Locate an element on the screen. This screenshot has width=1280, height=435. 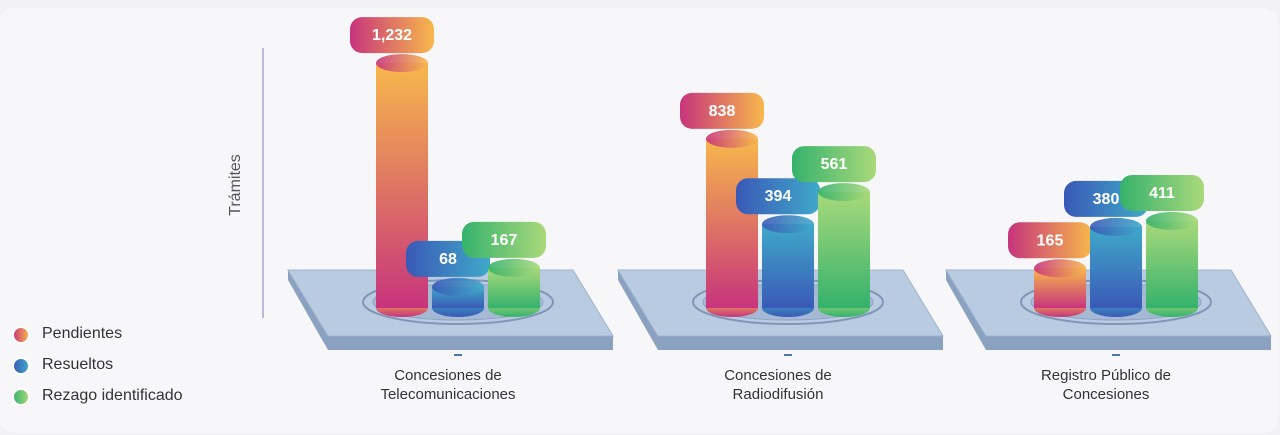
value-label: 394 is located at coordinates (778, 196).